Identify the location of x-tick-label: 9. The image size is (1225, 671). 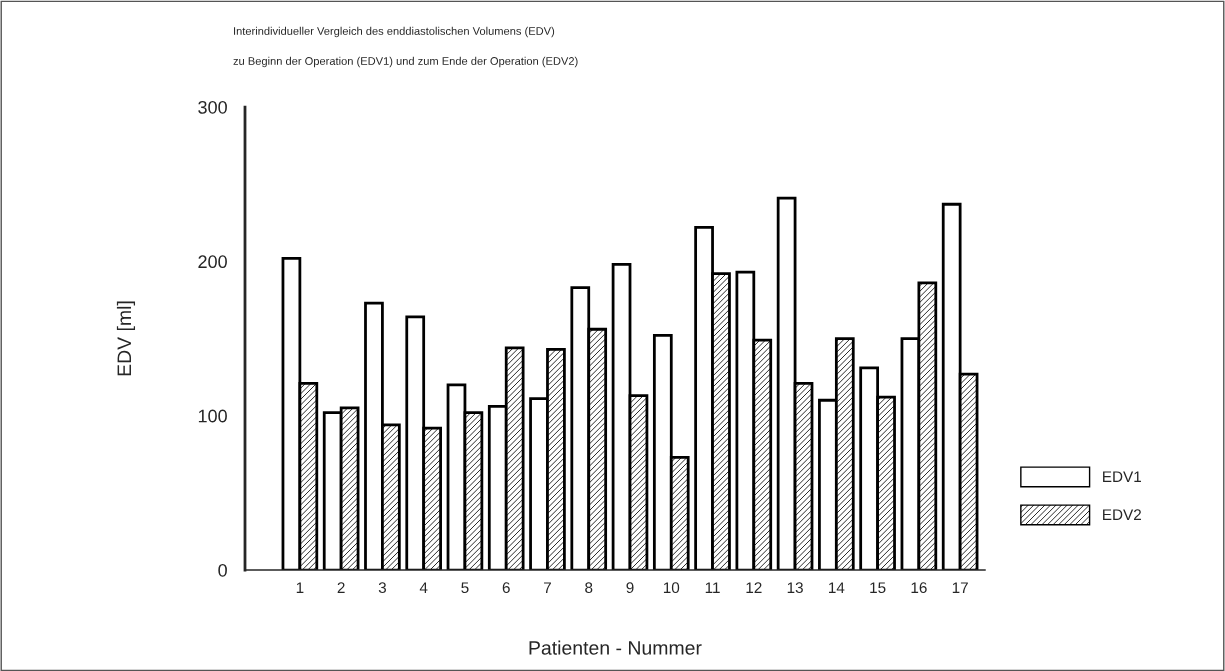
(630, 588).